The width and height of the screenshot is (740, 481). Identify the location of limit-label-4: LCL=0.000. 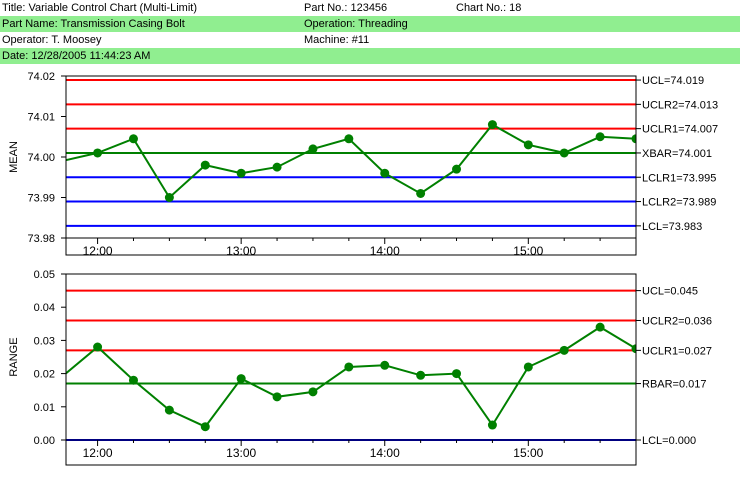
(669, 441).